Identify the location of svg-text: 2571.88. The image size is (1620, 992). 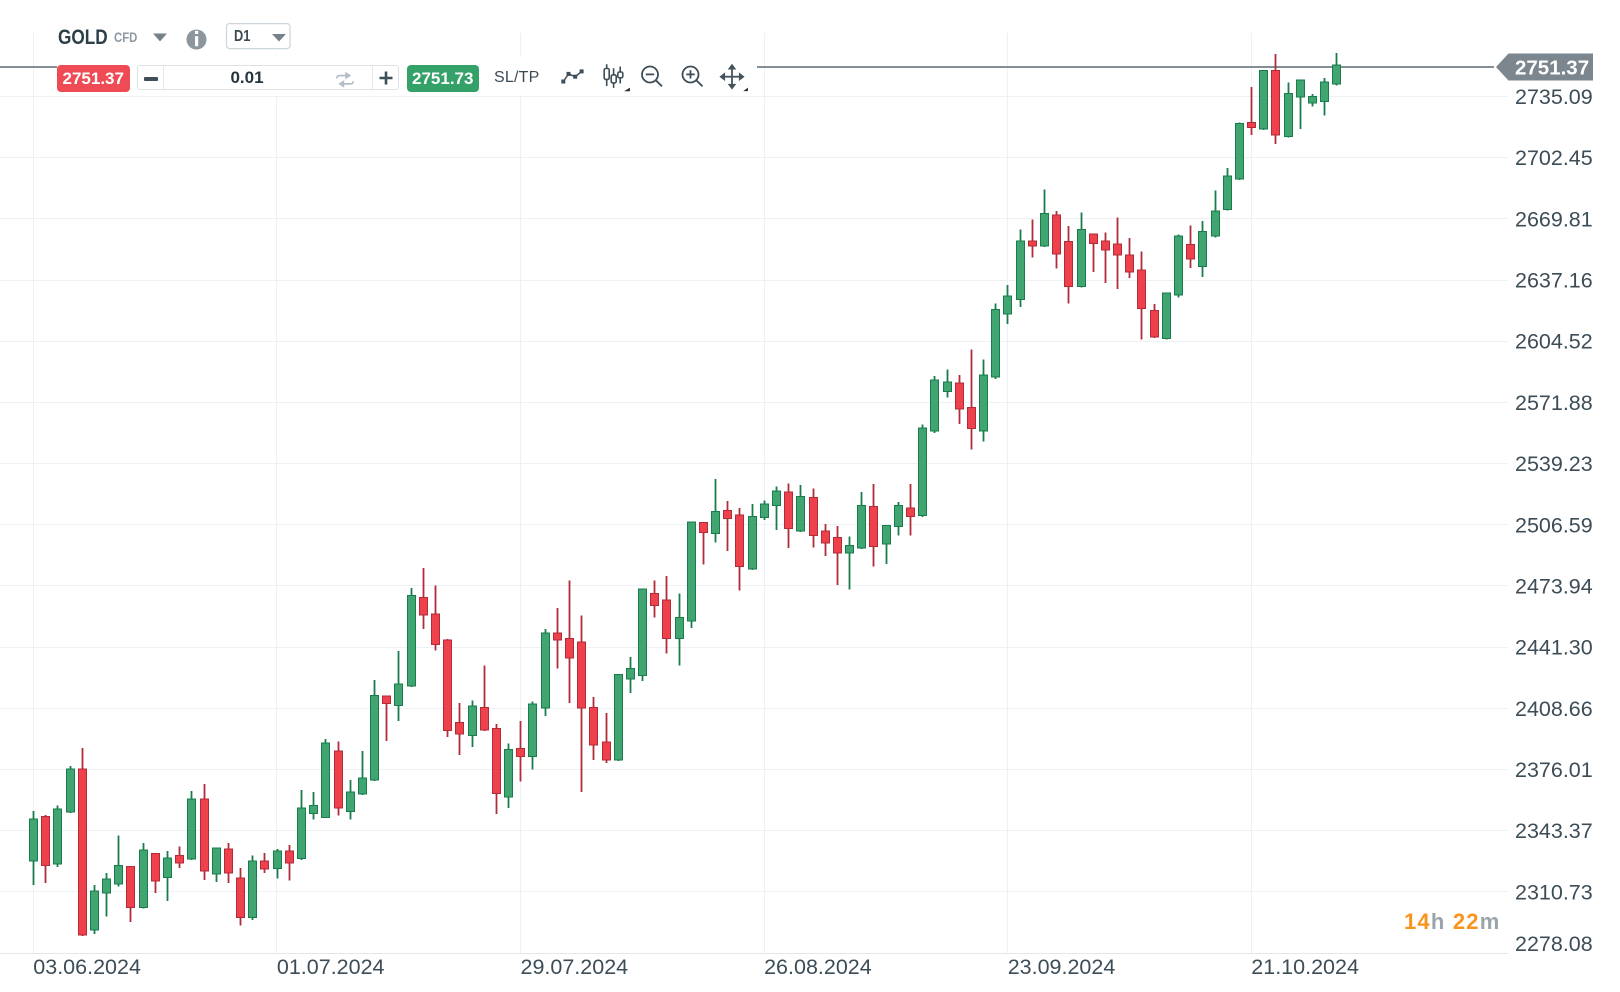
(1554, 403).